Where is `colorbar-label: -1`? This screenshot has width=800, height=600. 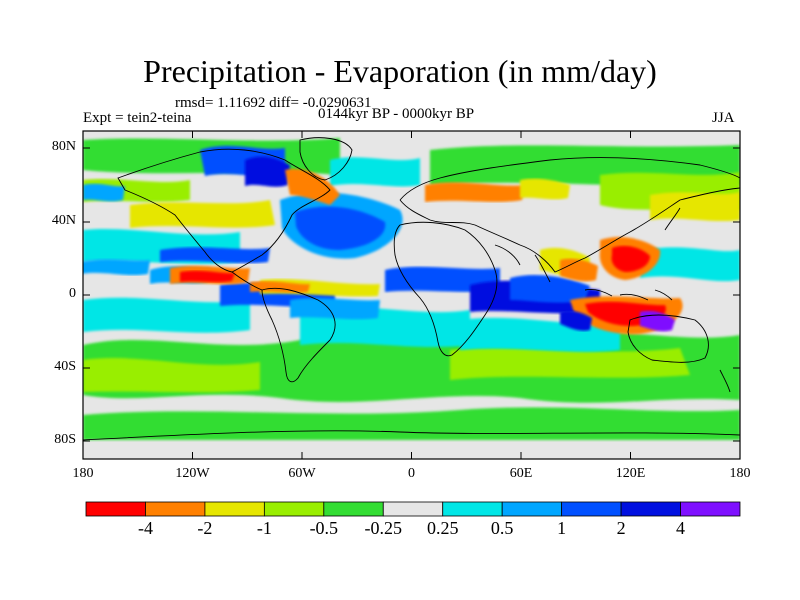
colorbar-label: -1 is located at coordinates (264, 528).